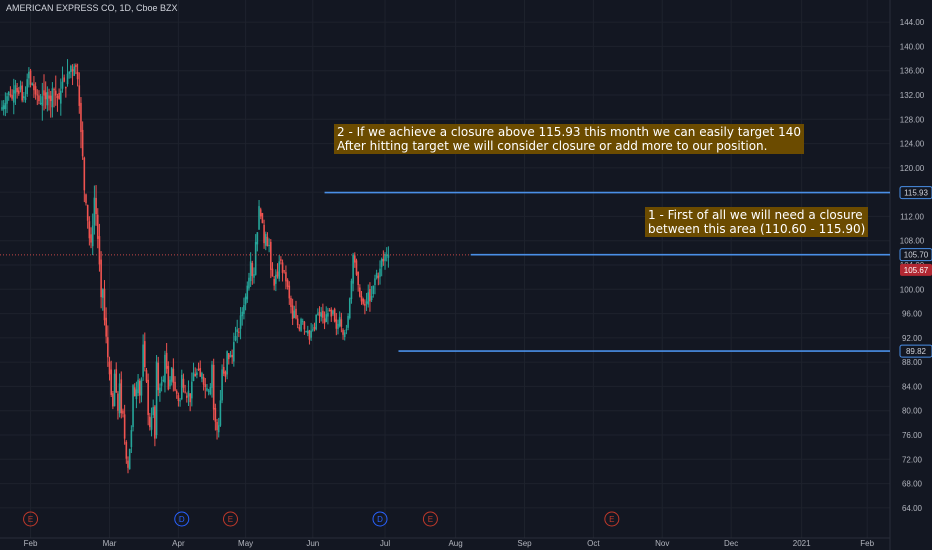 This screenshot has height=550, width=932. Describe the element at coordinates (912, 22) in the screenshot. I see `y-tick-label: 144.00` at that location.